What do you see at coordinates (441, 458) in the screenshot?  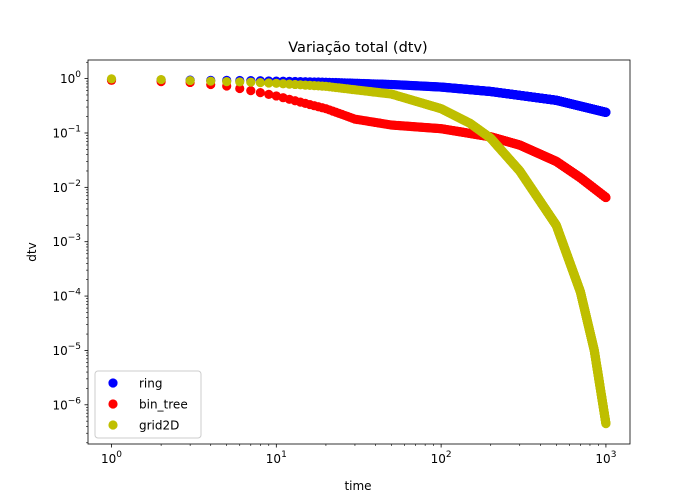 I see `tick-label: 10²` at bounding box center [441, 458].